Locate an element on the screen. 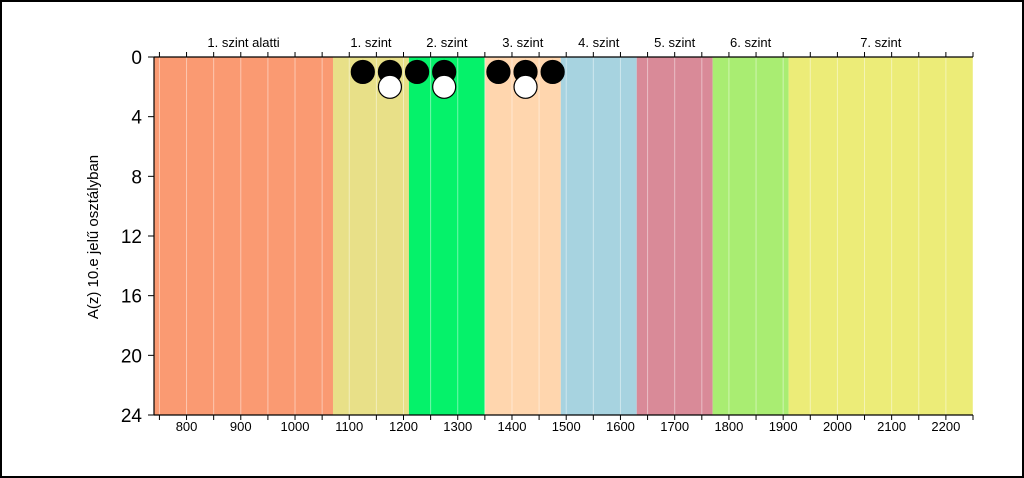 This screenshot has width=1024, height=478. y-tick-label: 8 is located at coordinates (136, 177).